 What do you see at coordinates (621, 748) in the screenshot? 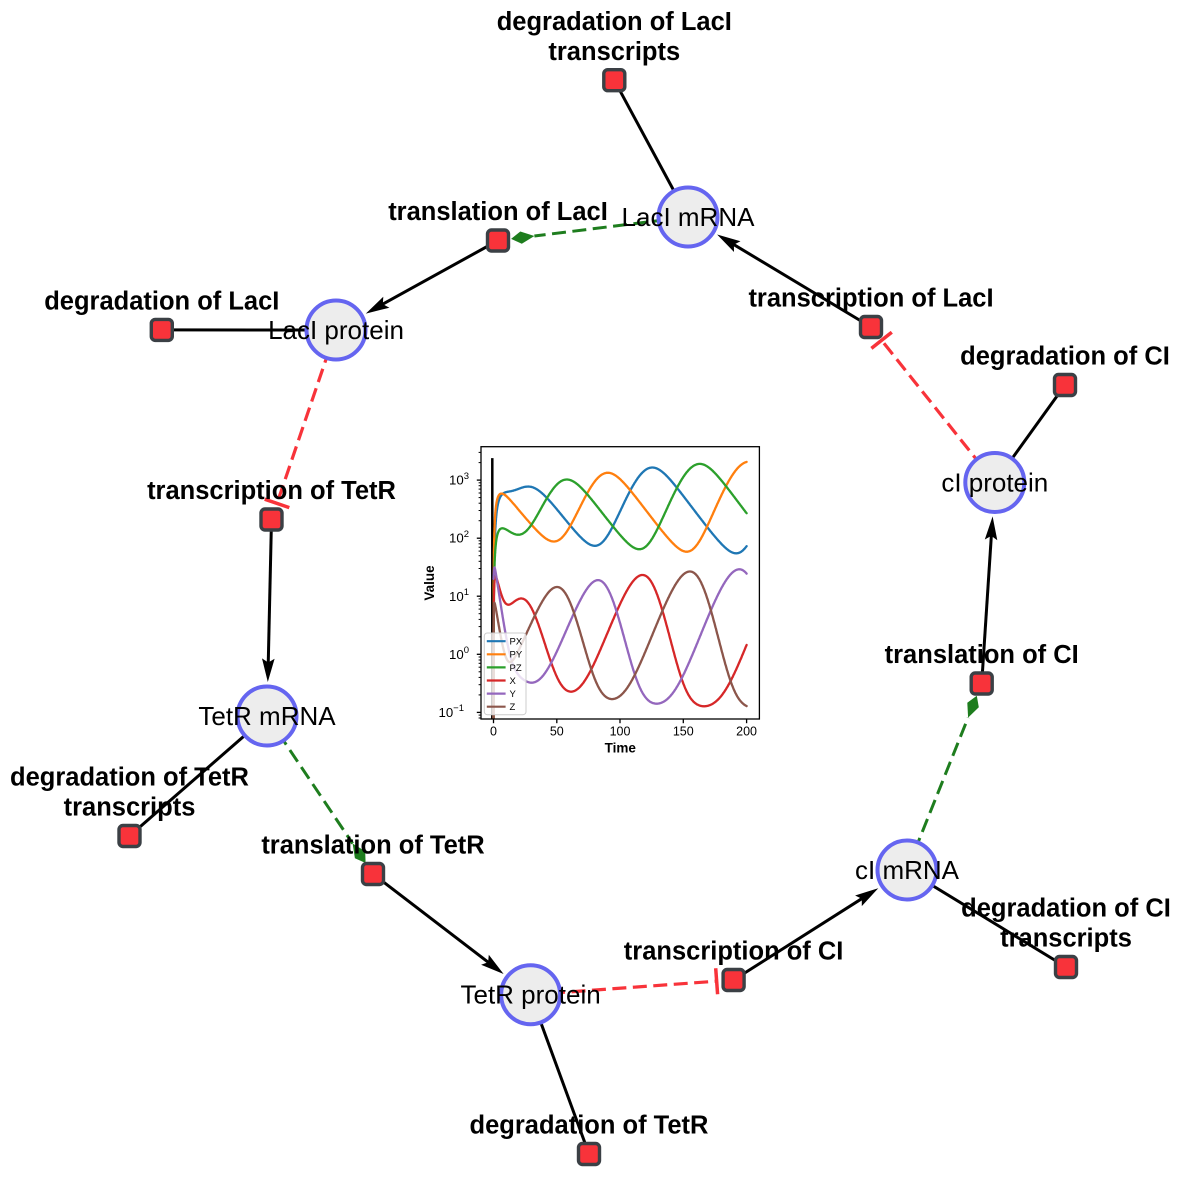
I see `svg-text: Time` at bounding box center [621, 748].